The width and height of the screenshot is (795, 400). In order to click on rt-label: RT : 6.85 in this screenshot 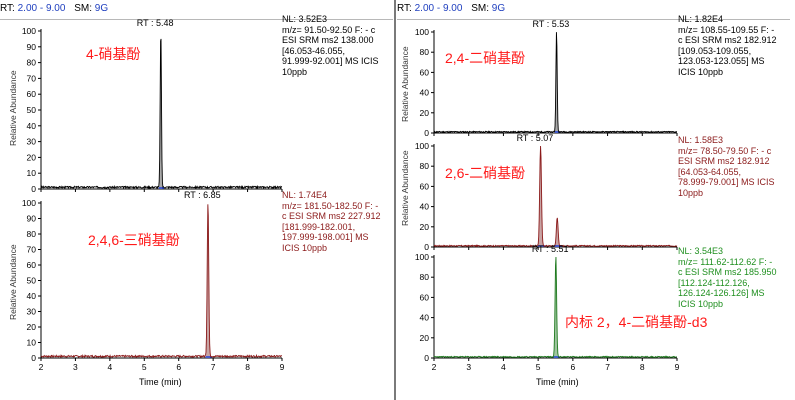, I will do `click(202, 195)`.